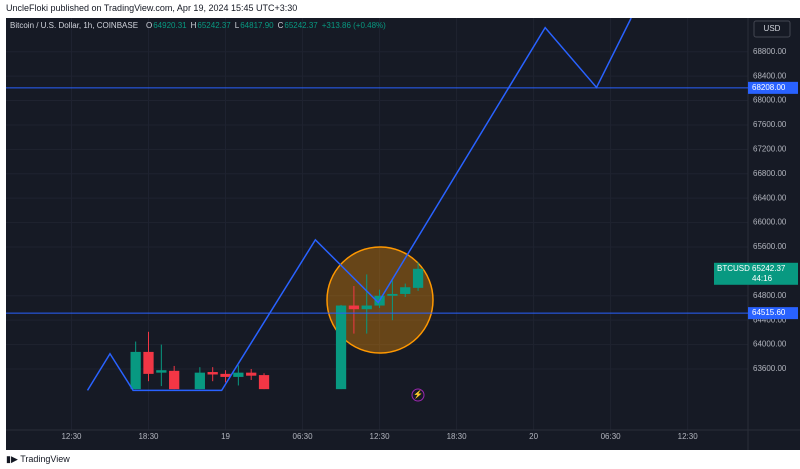 This screenshot has height=469, width=800. What do you see at coordinates (769, 87) in the screenshot?
I see `price-label: 68208.00` at bounding box center [769, 87].